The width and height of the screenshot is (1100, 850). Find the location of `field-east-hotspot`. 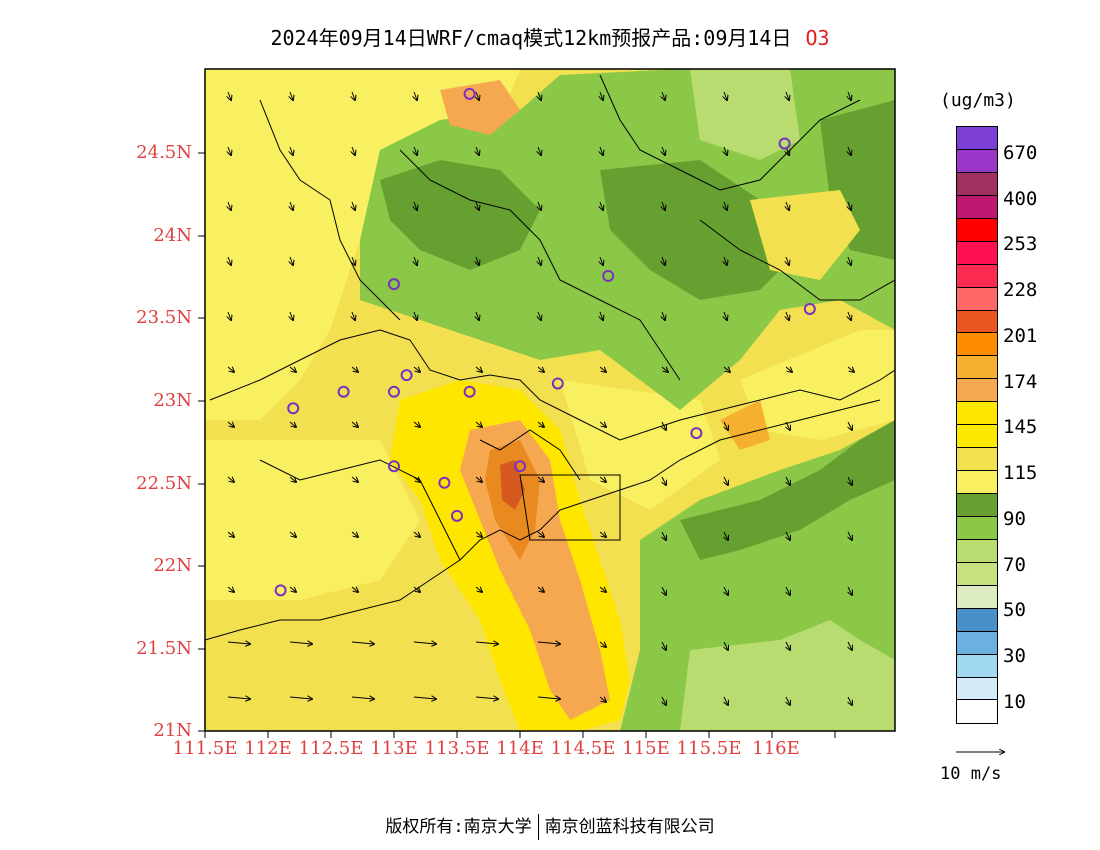

field-east-hotspot is located at coordinates (745, 425).